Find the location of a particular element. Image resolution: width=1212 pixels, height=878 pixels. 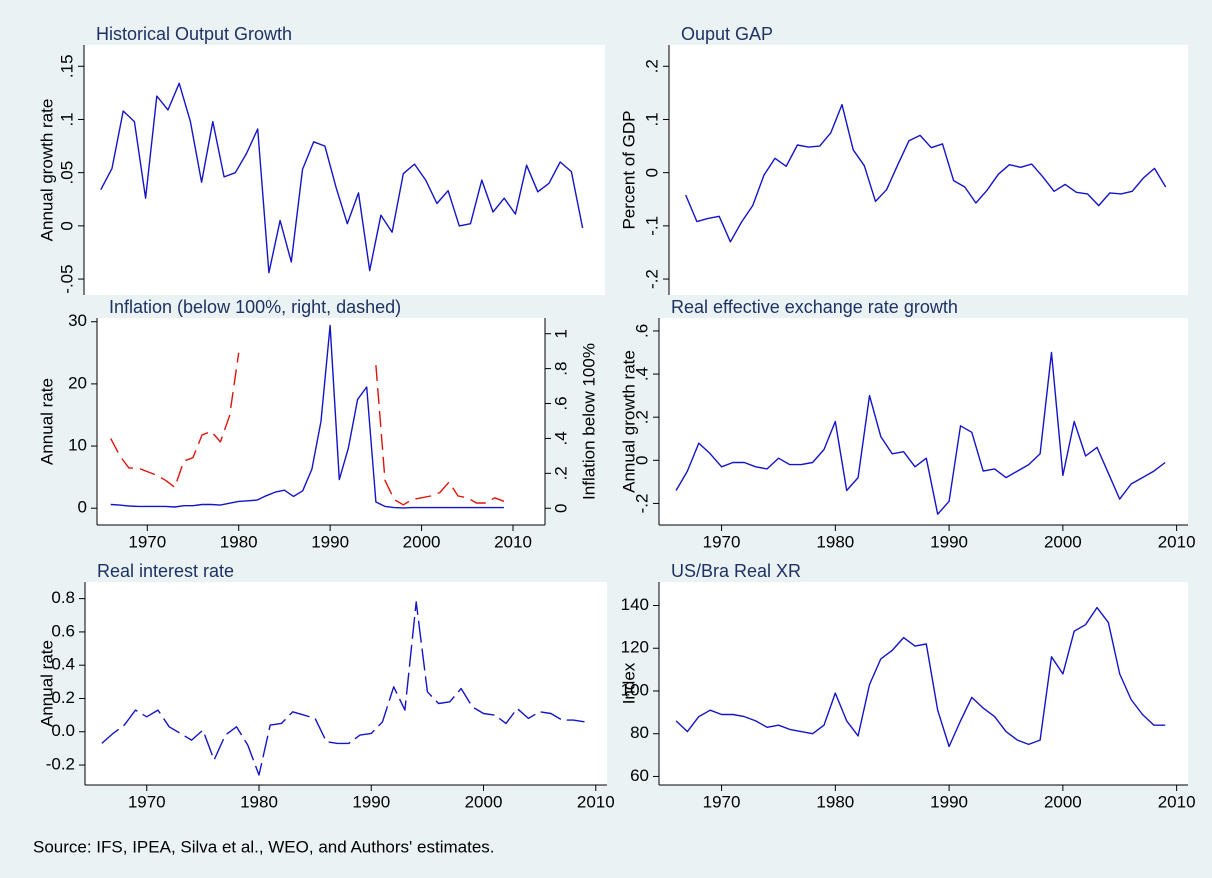

y-tick-label: 0.0 is located at coordinates (63, 730).